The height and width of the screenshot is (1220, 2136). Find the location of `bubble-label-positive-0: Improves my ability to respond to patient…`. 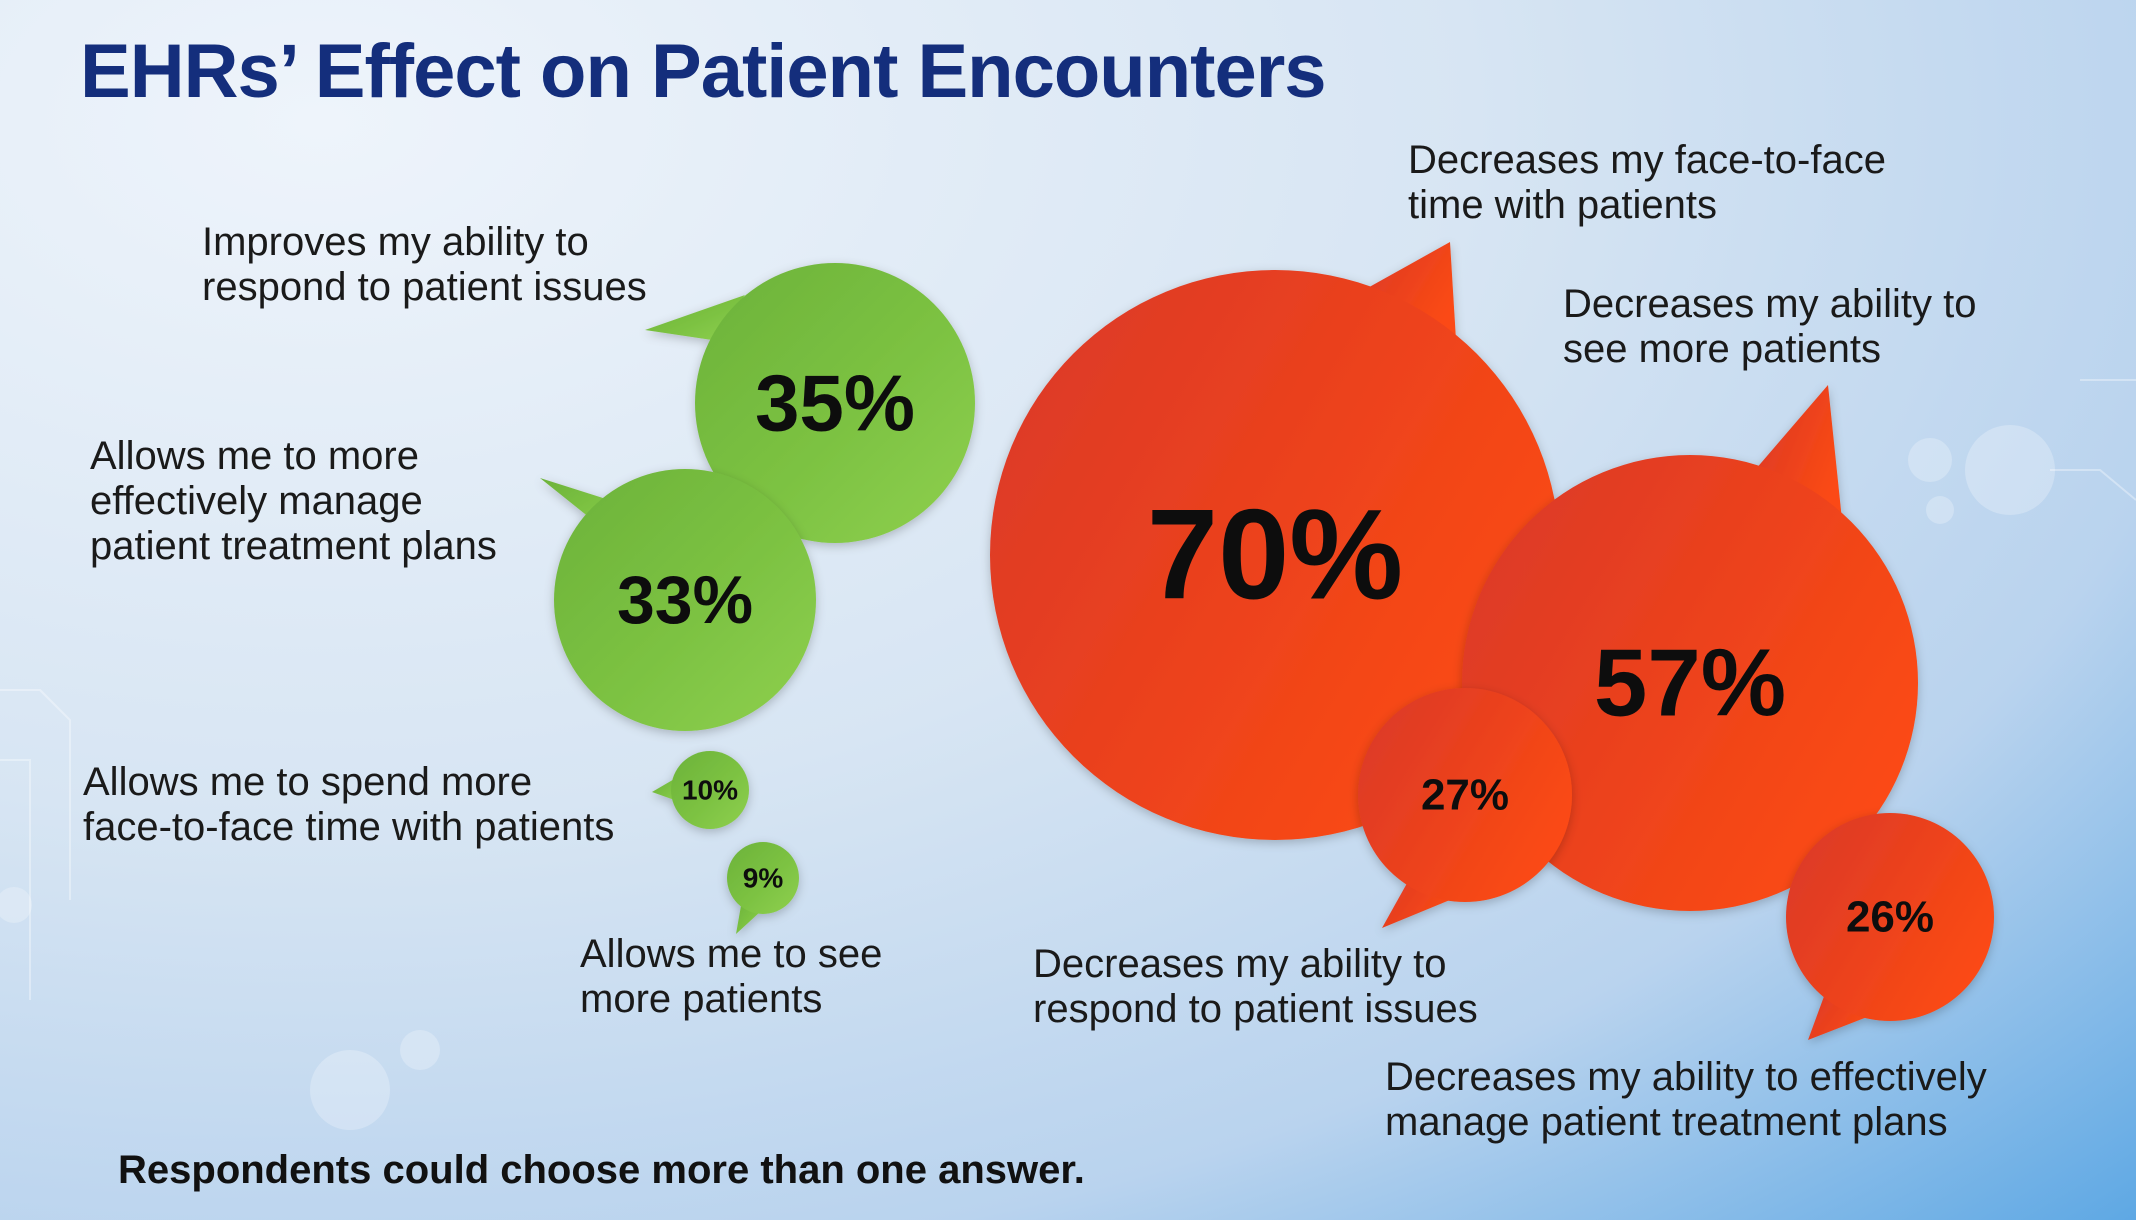

bubble-label-positive-0: Improves my ability to respond to patient… is located at coordinates (424, 265).